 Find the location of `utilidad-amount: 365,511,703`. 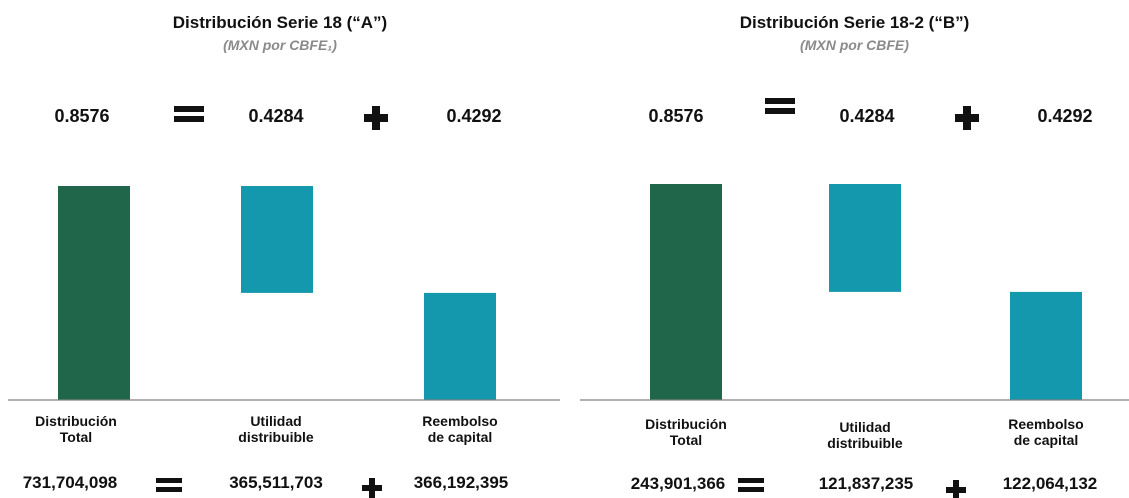

utilidad-amount: 365,511,703 is located at coordinates (276, 482).